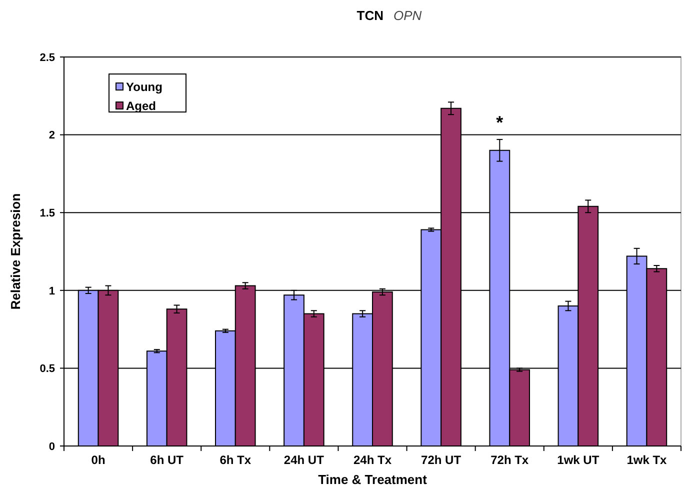 The image size is (687, 490). Describe the element at coordinates (144, 87) in the screenshot. I see `legend-label: Young` at that location.